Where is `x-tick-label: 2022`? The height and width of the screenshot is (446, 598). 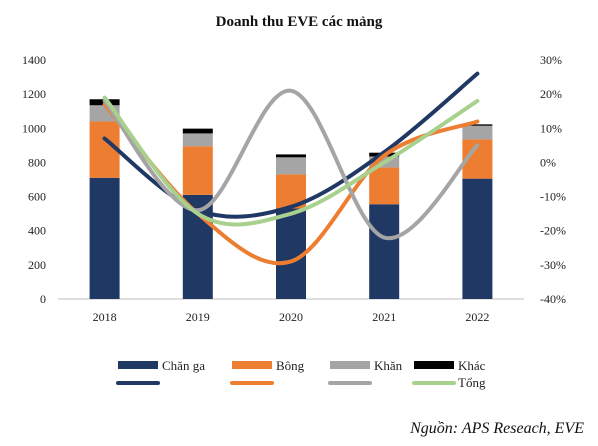
x-tick-label: 2022 is located at coordinates (477, 317).